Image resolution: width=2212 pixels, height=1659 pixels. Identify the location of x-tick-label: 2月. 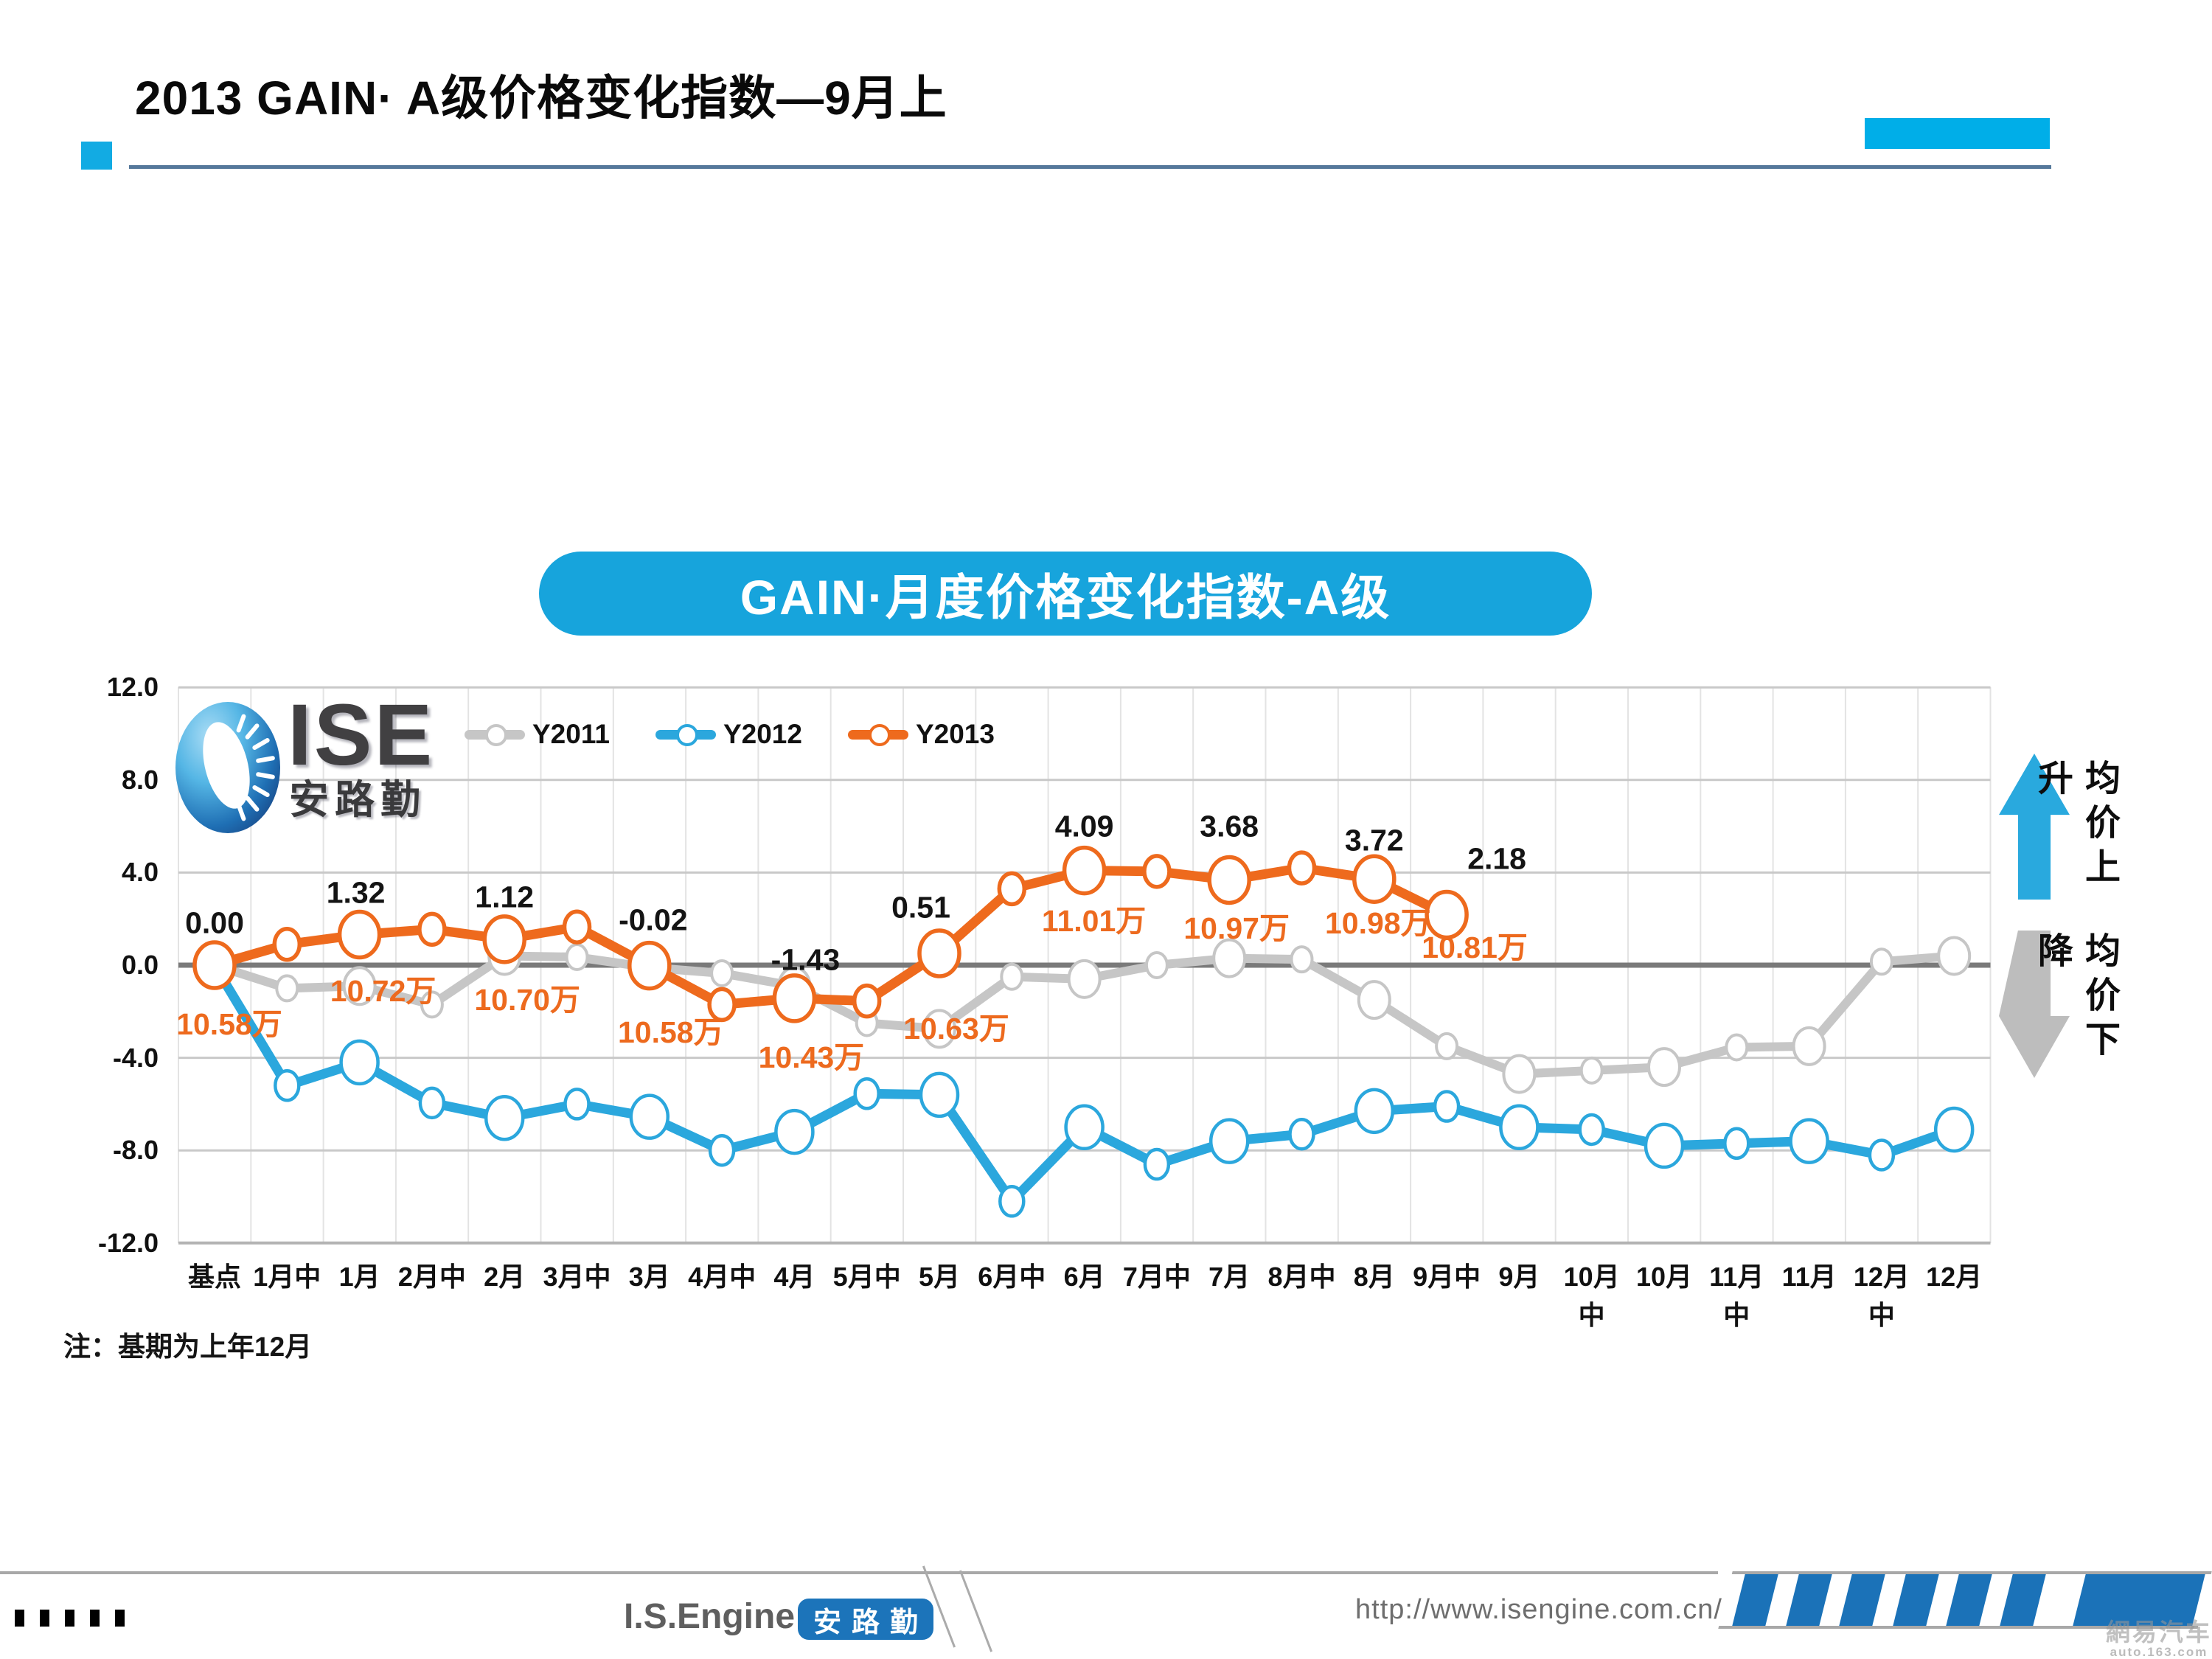
(505, 1277).